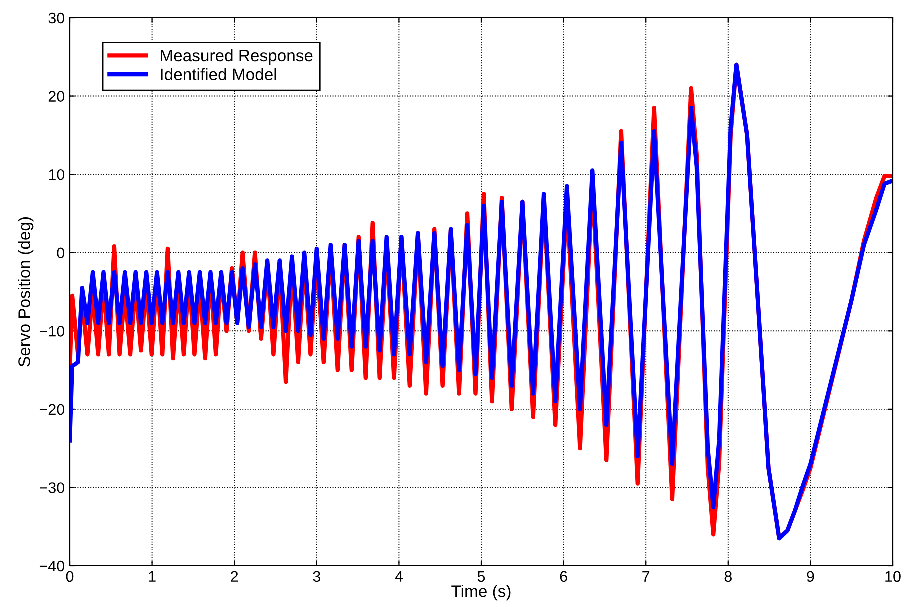 The width and height of the screenshot is (907, 607). What do you see at coordinates (56, 96) in the screenshot?
I see `y-tick-label: 20` at bounding box center [56, 96].